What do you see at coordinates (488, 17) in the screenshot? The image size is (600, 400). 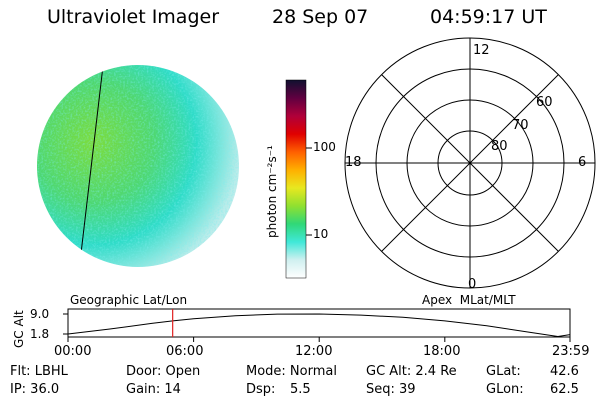 I see `time-label: 04:59:17 UT` at bounding box center [488, 17].